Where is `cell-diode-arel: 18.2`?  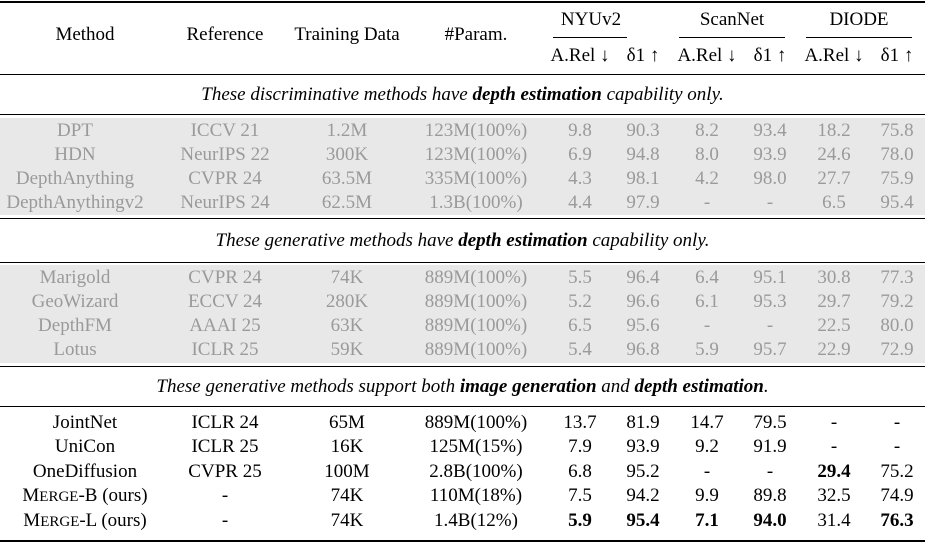
cell-diode-arel: 18.2 is located at coordinates (834, 130).